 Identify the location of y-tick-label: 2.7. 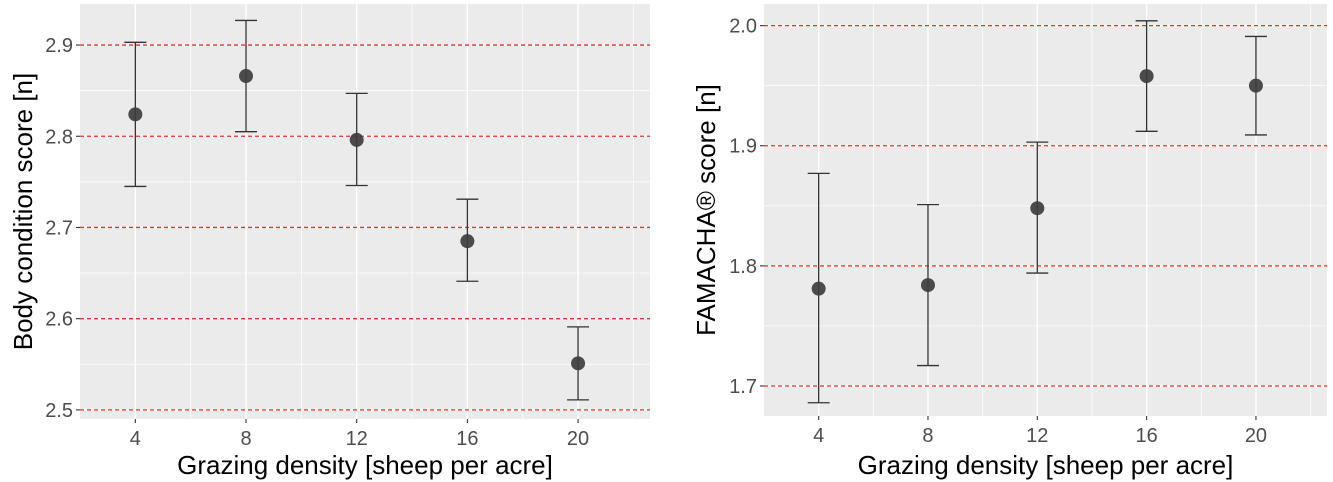
(59, 228).